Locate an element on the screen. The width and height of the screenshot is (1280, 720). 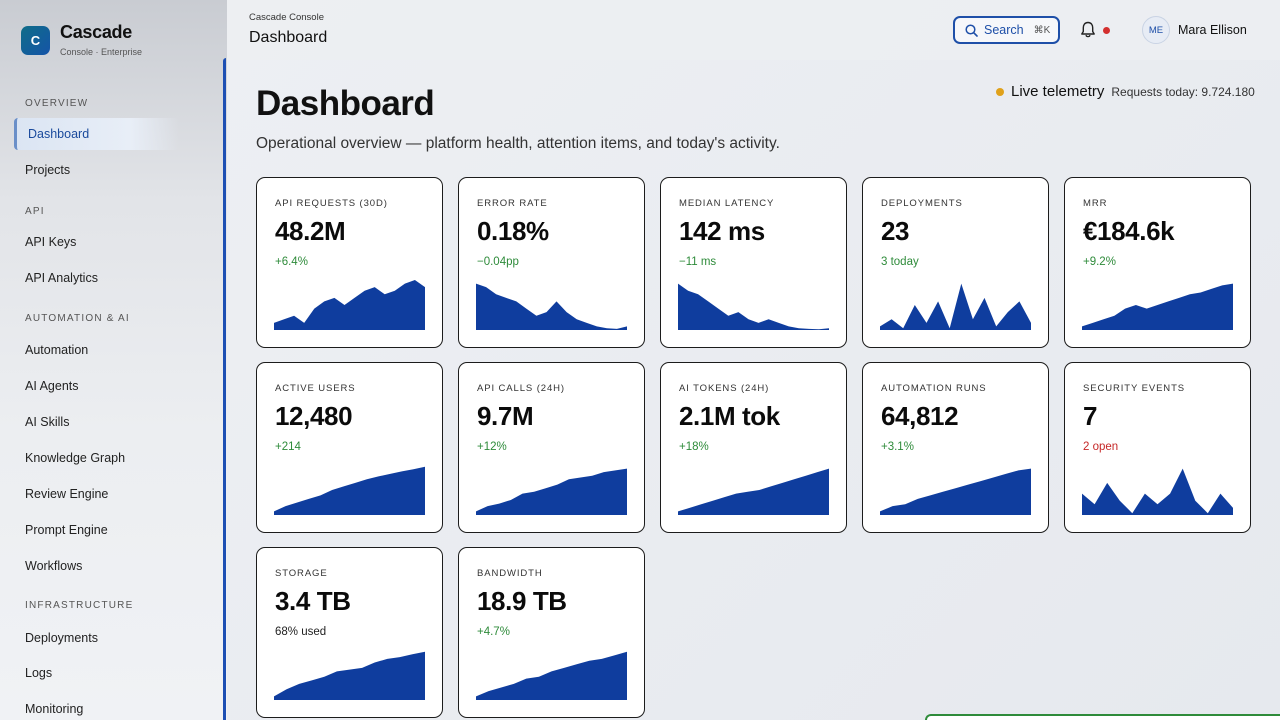
sidebar-item-dashboard: Dashboard is located at coordinates (96, 134).